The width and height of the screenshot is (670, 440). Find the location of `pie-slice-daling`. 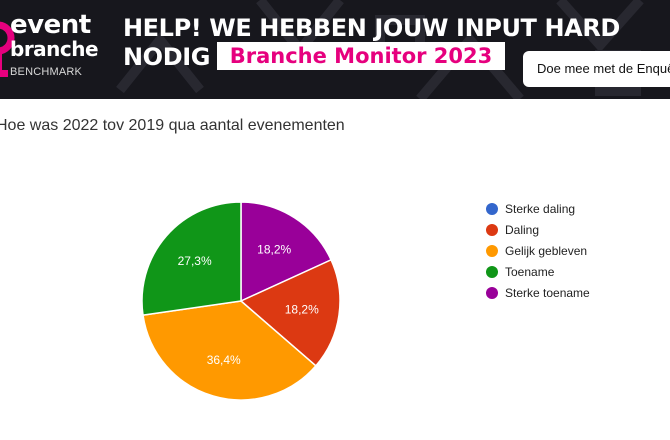

pie-slice-daling is located at coordinates (290, 312).